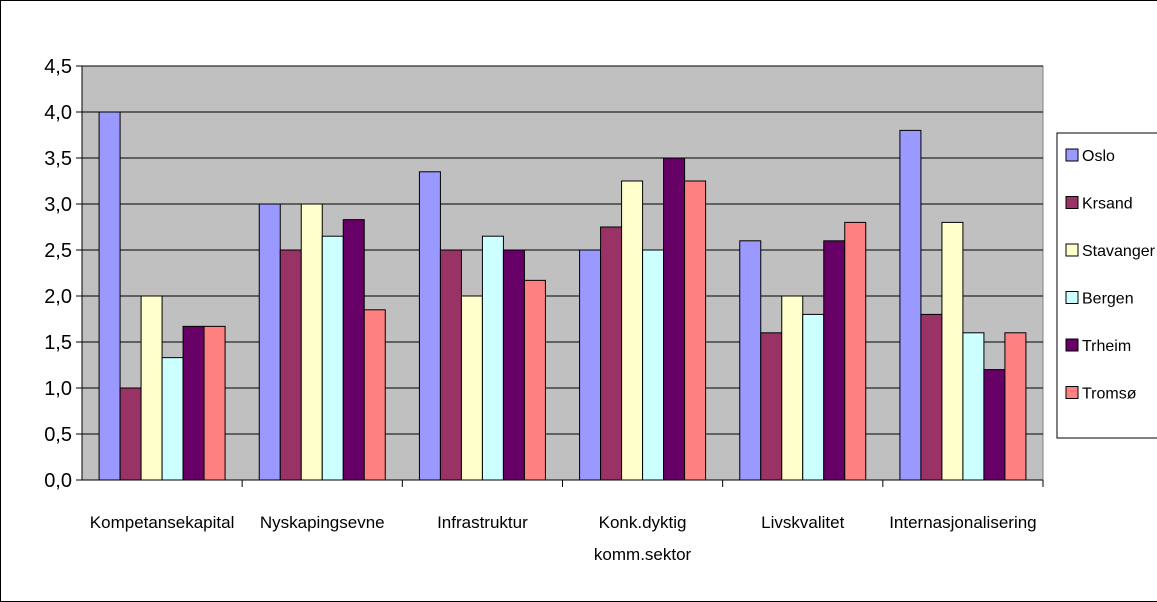 The image size is (1157, 602). Describe the element at coordinates (1108, 299) in the screenshot. I see `legend-label: Bergen` at that location.